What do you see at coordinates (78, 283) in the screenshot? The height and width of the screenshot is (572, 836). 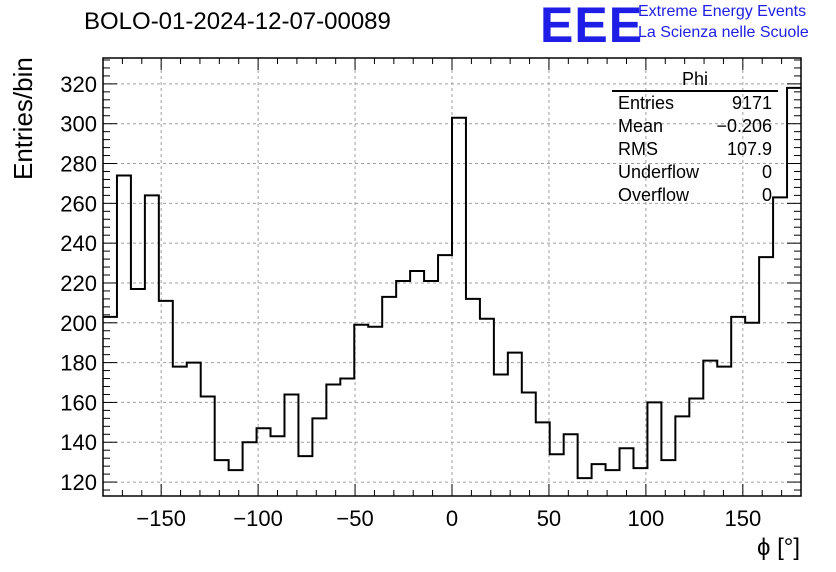 I see `y-tick-label: 220` at bounding box center [78, 283].